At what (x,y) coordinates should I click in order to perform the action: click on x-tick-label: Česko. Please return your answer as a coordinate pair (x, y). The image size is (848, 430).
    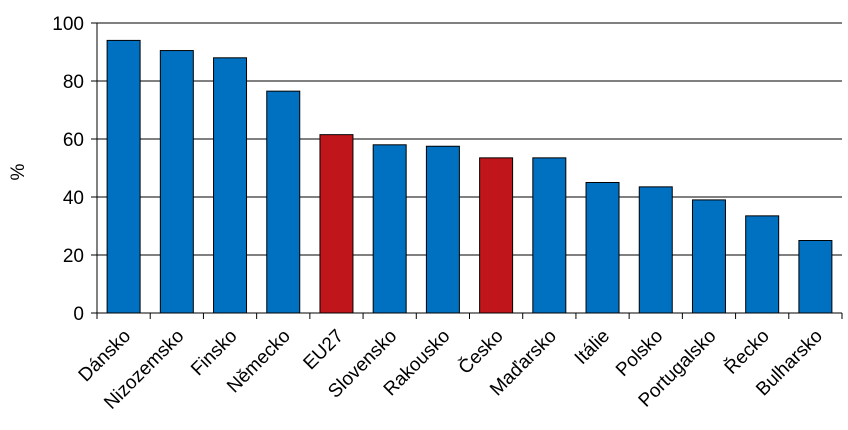
    Looking at the image, I should click on (481, 352).